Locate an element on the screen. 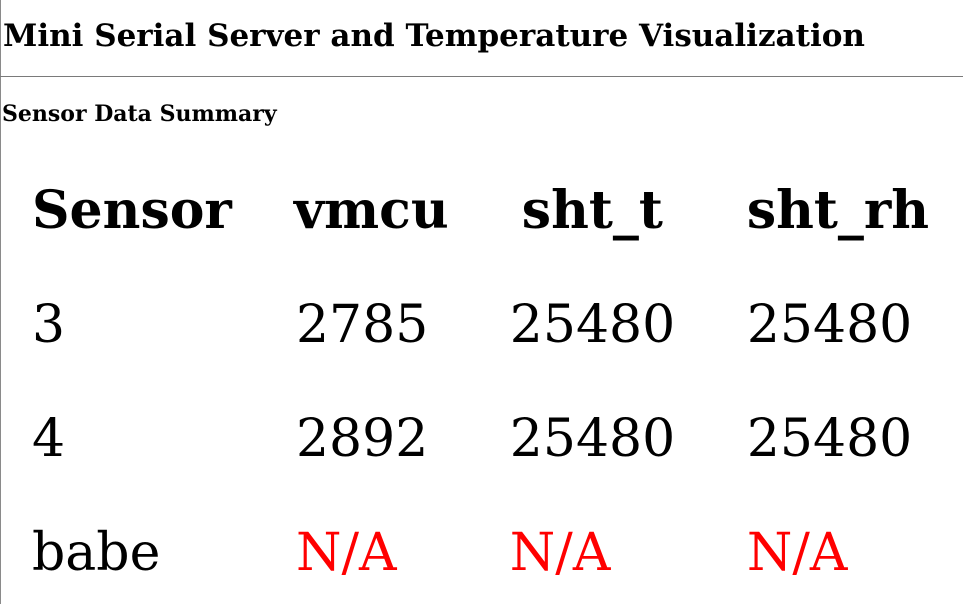 The height and width of the screenshot is (610, 964). cell-sensor: 4 is located at coordinates (49, 439).